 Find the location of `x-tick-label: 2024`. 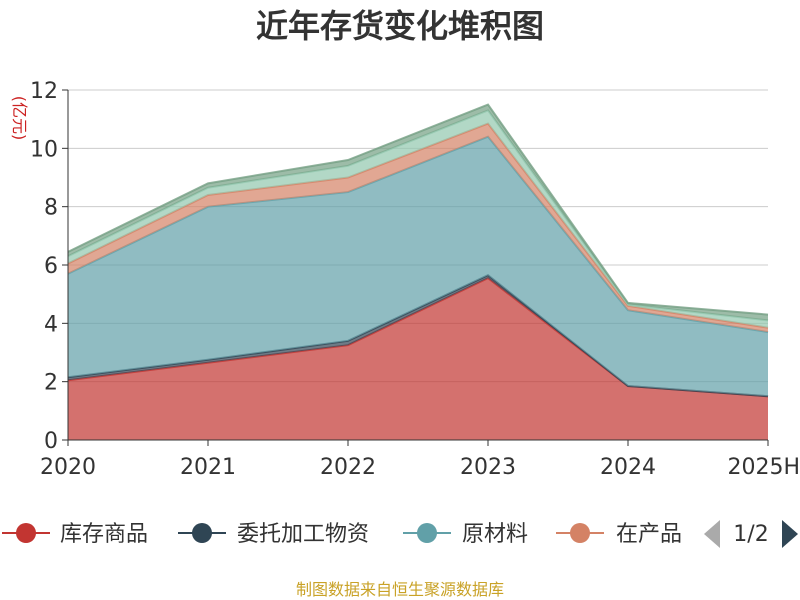

x-tick-label: 2024 is located at coordinates (628, 467).